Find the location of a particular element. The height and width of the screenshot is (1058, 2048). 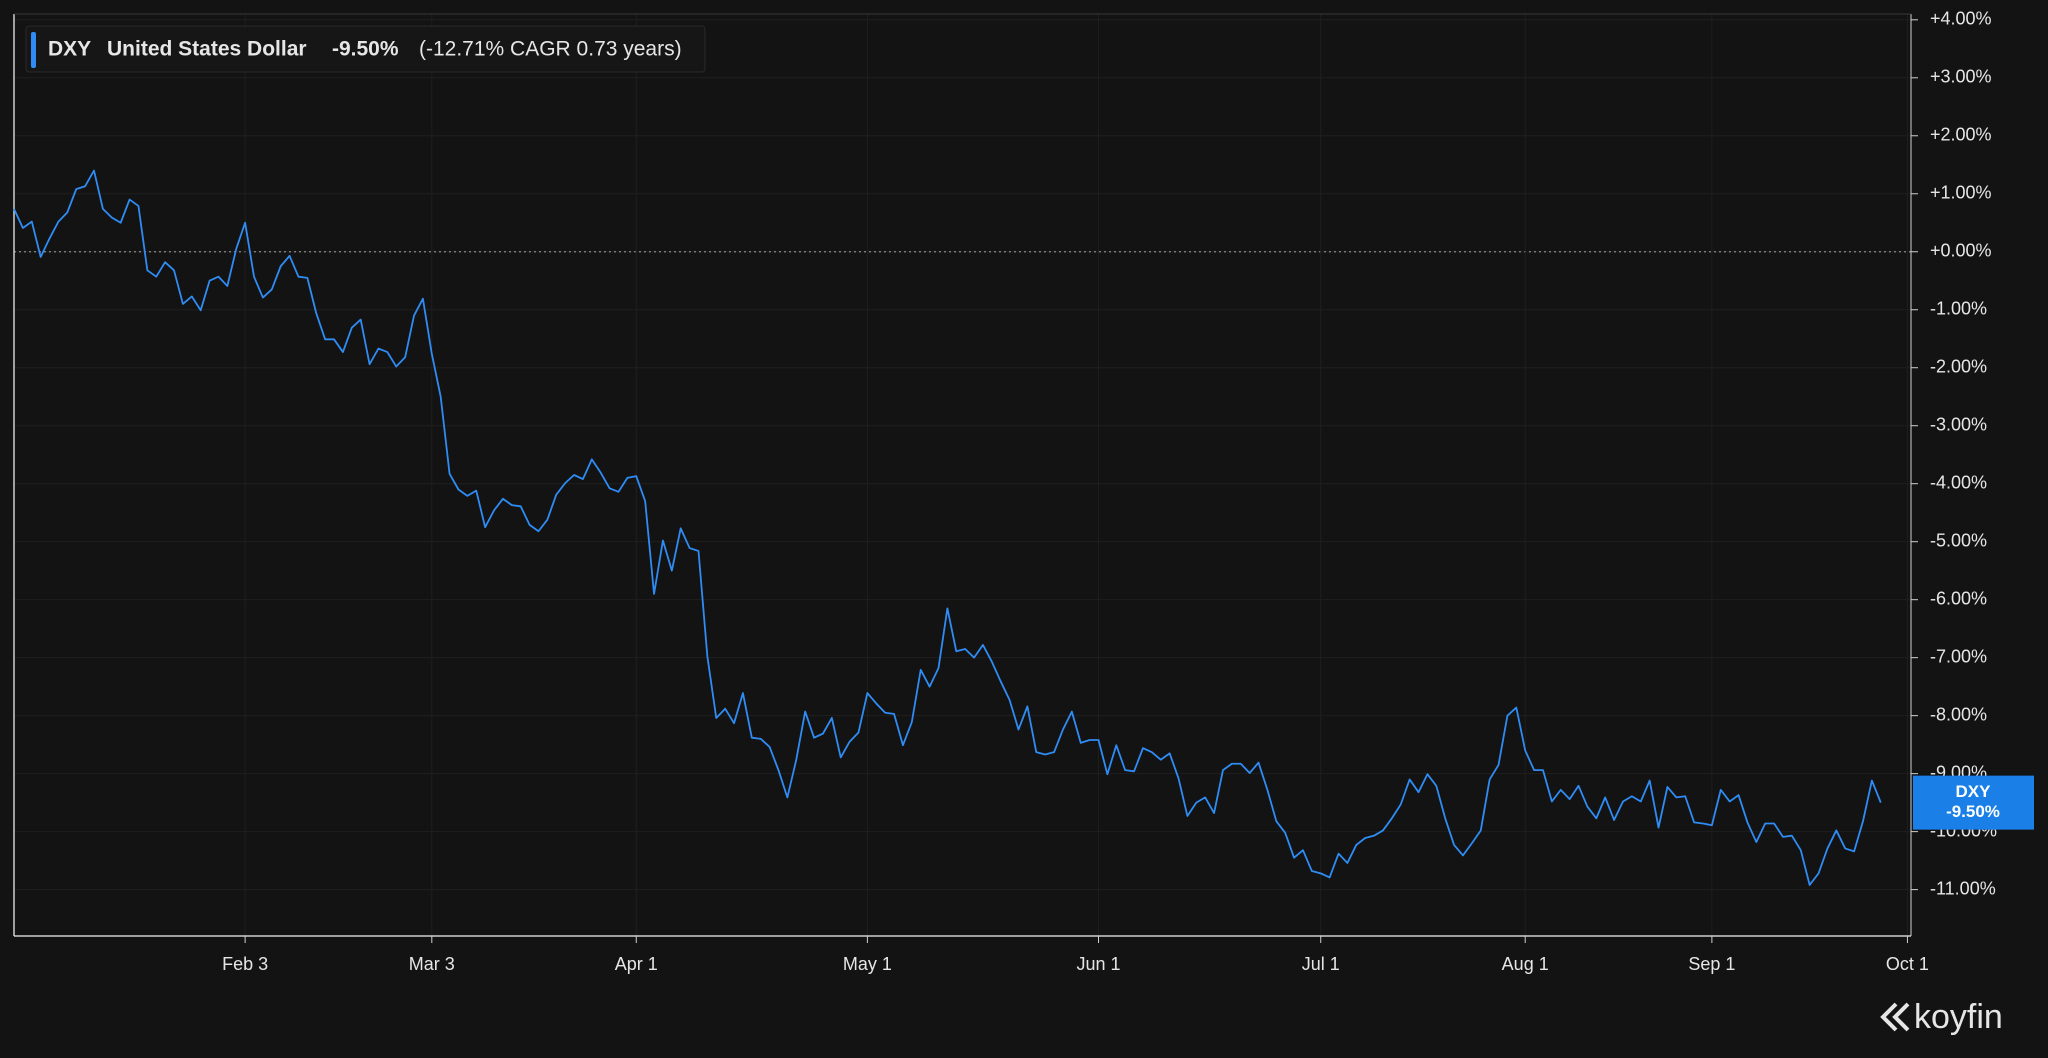

x-tick-label: Apr 1 is located at coordinates (636, 964).